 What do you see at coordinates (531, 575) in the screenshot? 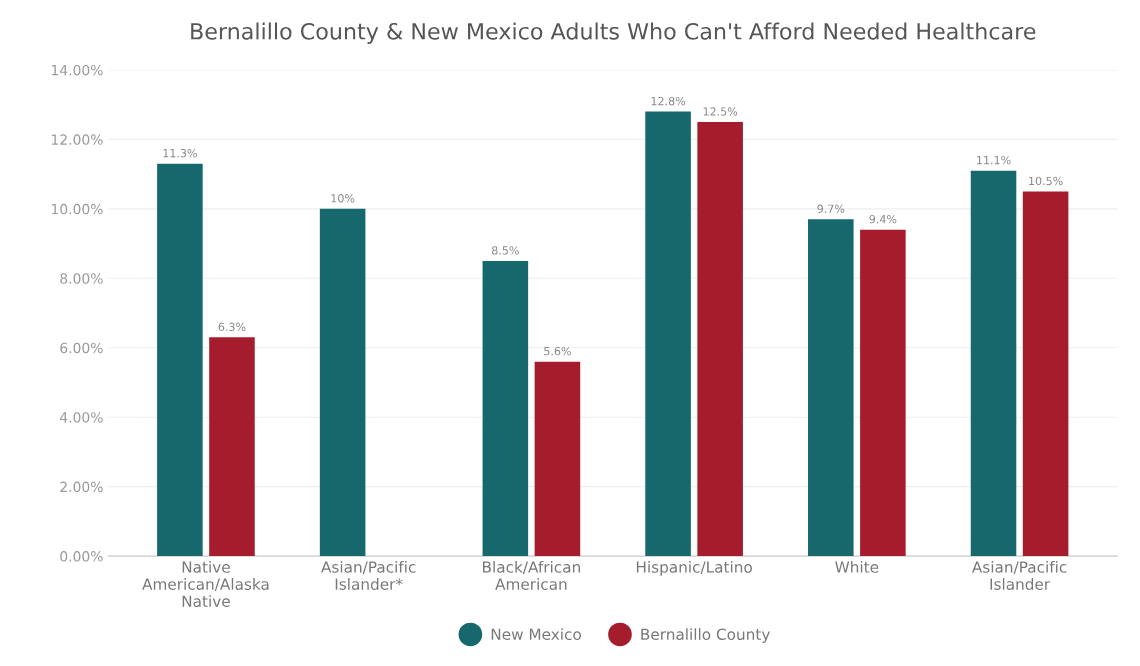
I see `x-tick-label: Black/African American` at bounding box center [531, 575].